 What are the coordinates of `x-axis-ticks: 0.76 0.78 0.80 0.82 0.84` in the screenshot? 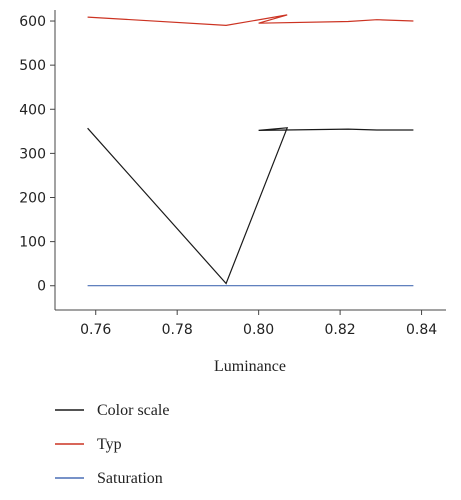 It's located at (258, 324).